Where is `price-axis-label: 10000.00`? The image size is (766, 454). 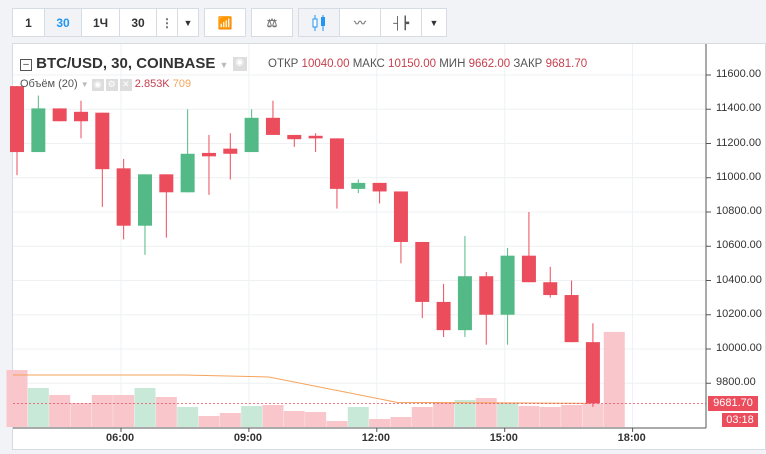
price-axis-label: 10000.00 is located at coordinates (739, 348).